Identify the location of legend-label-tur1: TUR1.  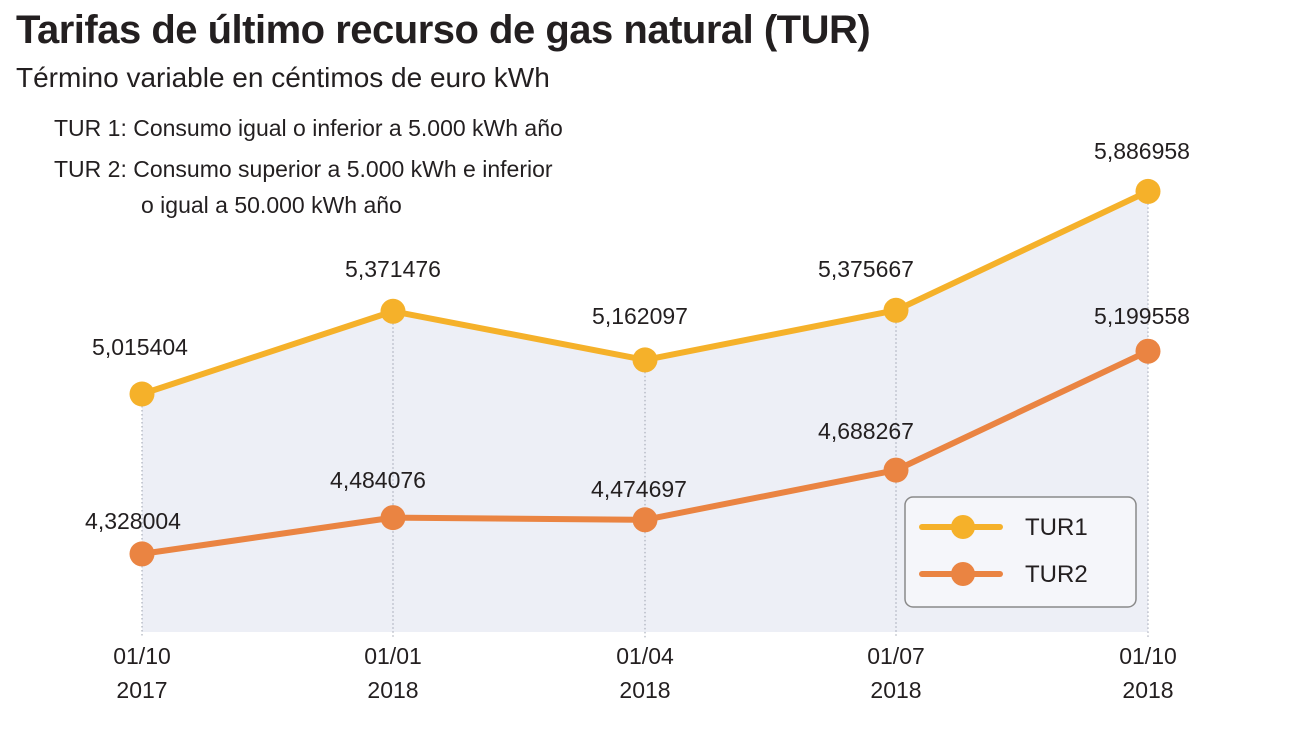
(1056, 527).